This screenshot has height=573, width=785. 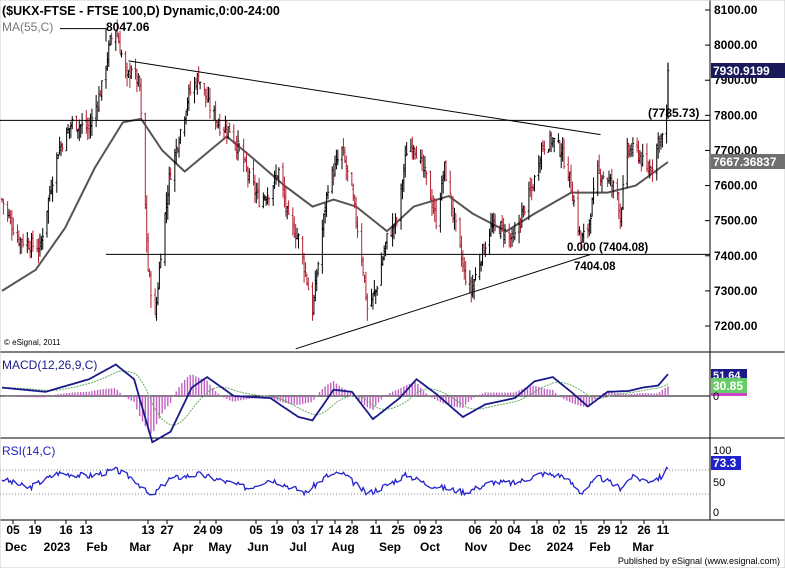 I want to click on x-axis-day-label: 14, so click(x=335, y=530).